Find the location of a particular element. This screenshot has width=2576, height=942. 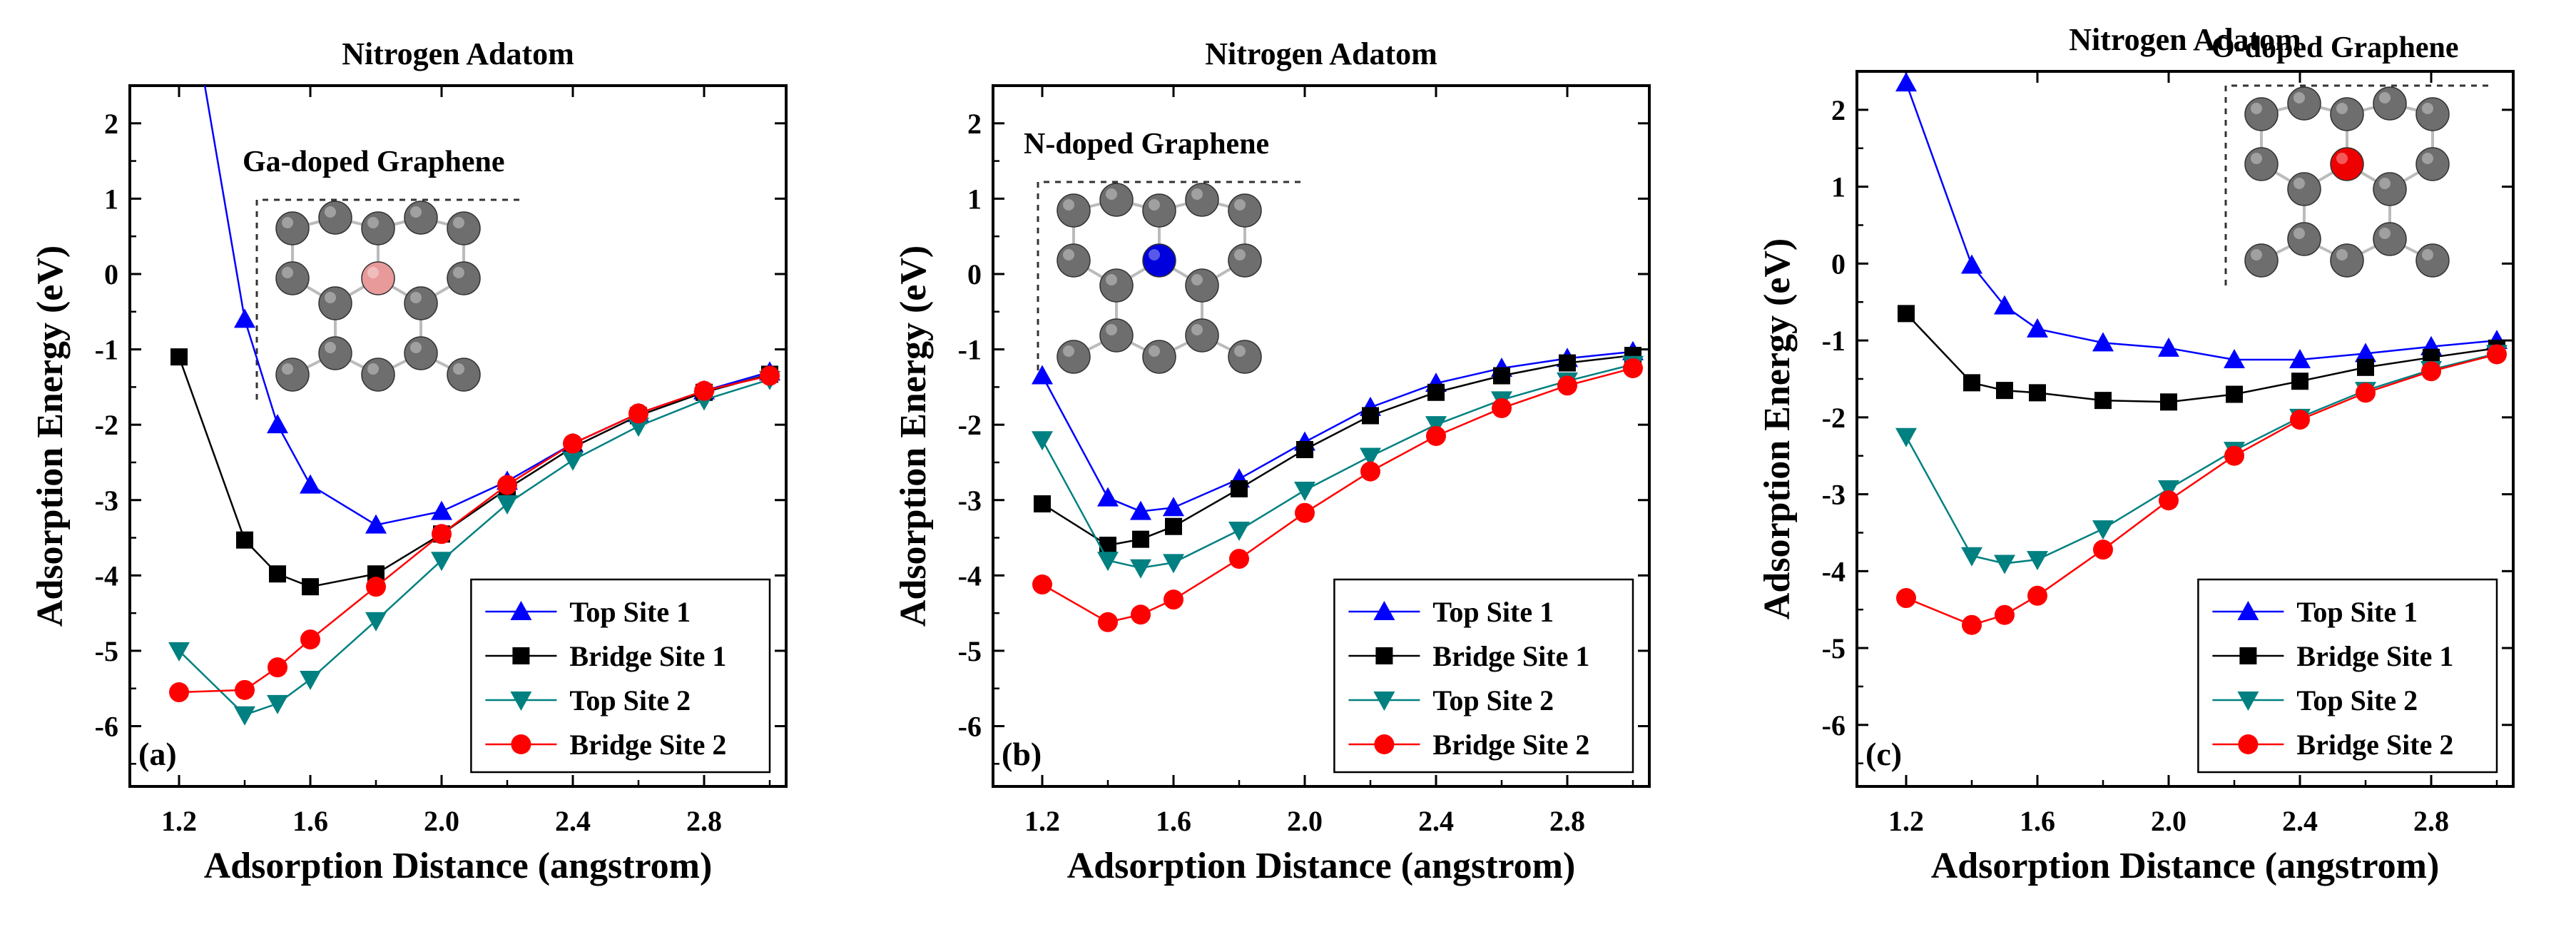

panel-label: (b) is located at coordinates (1022, 754).